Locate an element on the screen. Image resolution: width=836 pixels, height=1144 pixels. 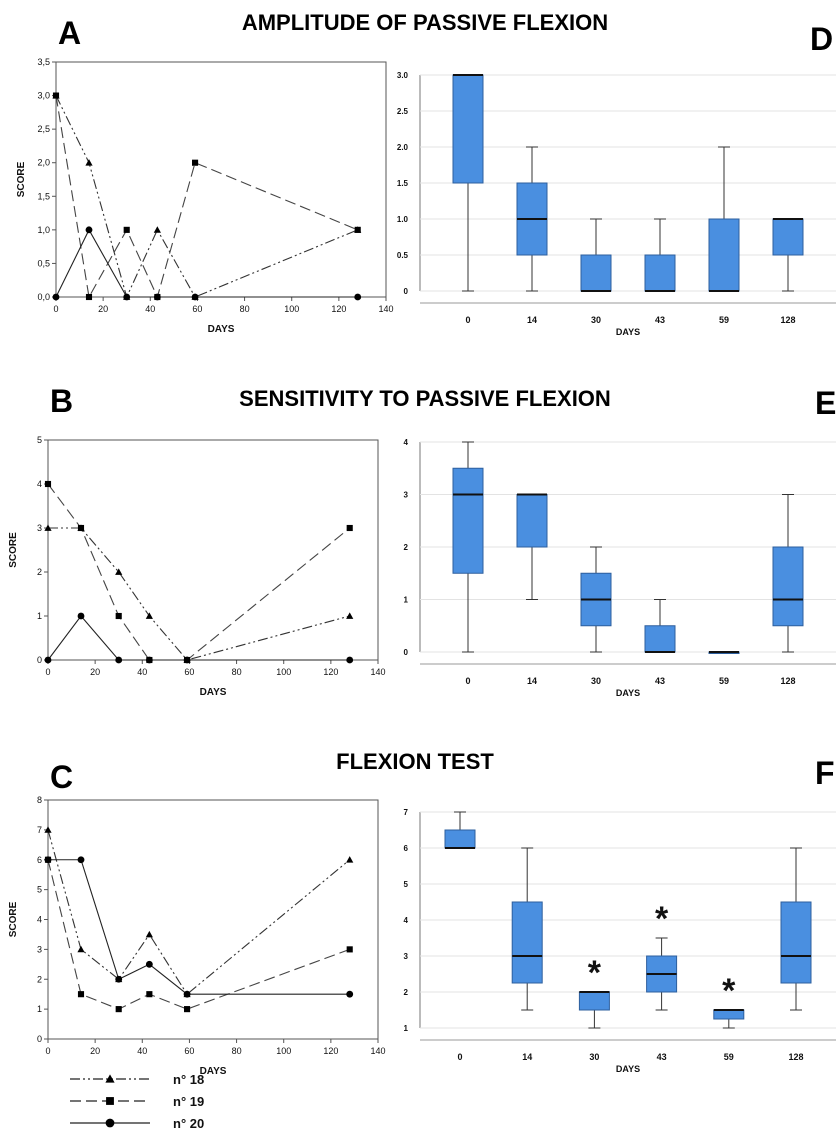
y-tick-label: 3.0 is located at coordinates (403, 75).